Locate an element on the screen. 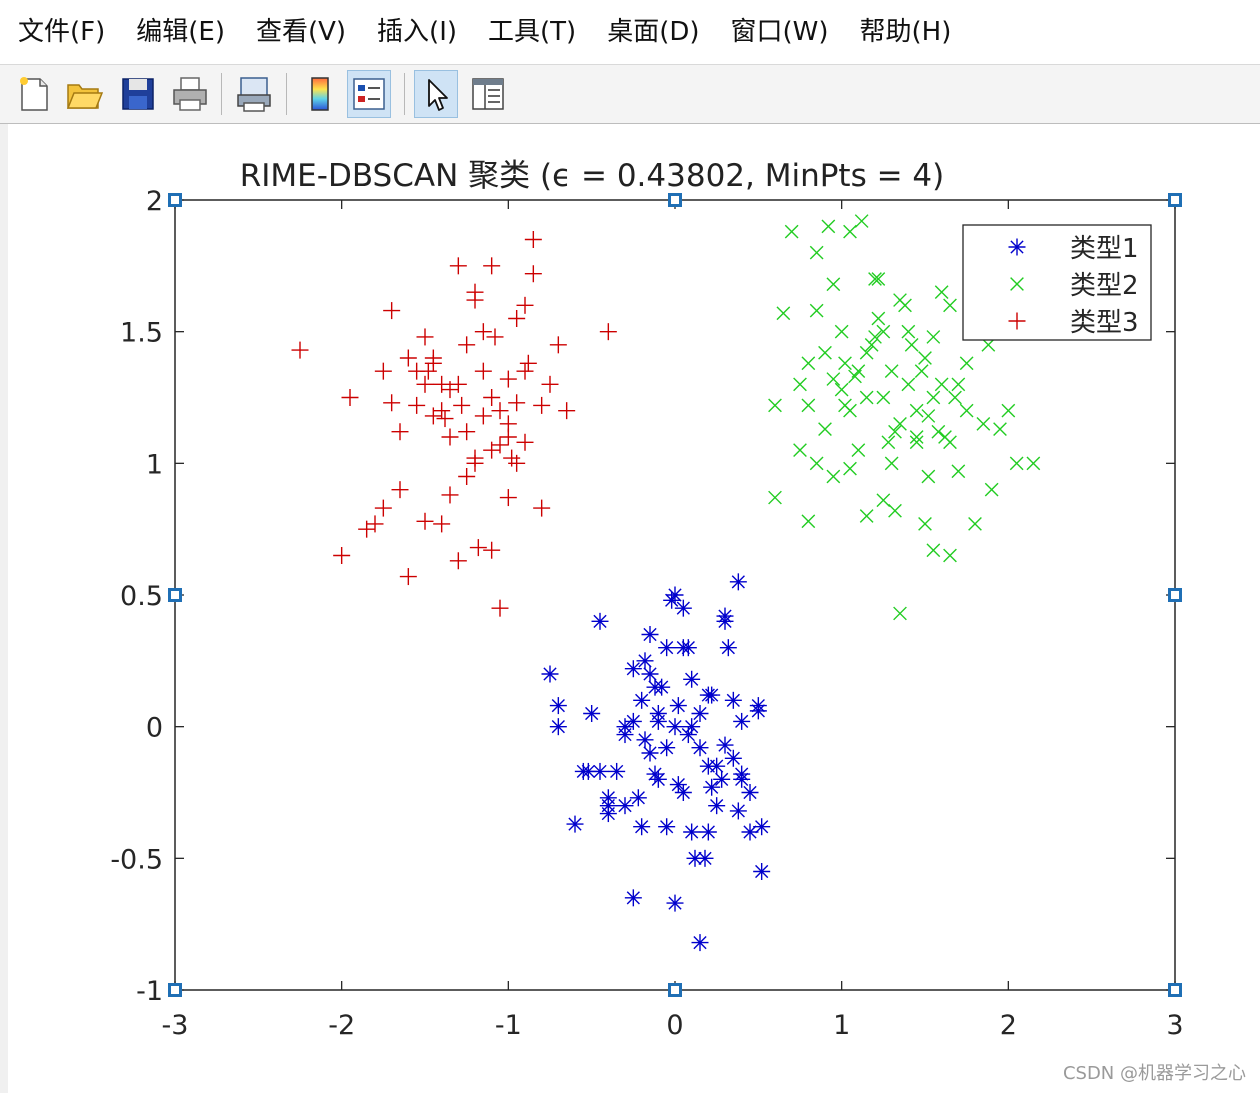  menu-desktop: 桌面(D) is located at coordinates (653, 32).